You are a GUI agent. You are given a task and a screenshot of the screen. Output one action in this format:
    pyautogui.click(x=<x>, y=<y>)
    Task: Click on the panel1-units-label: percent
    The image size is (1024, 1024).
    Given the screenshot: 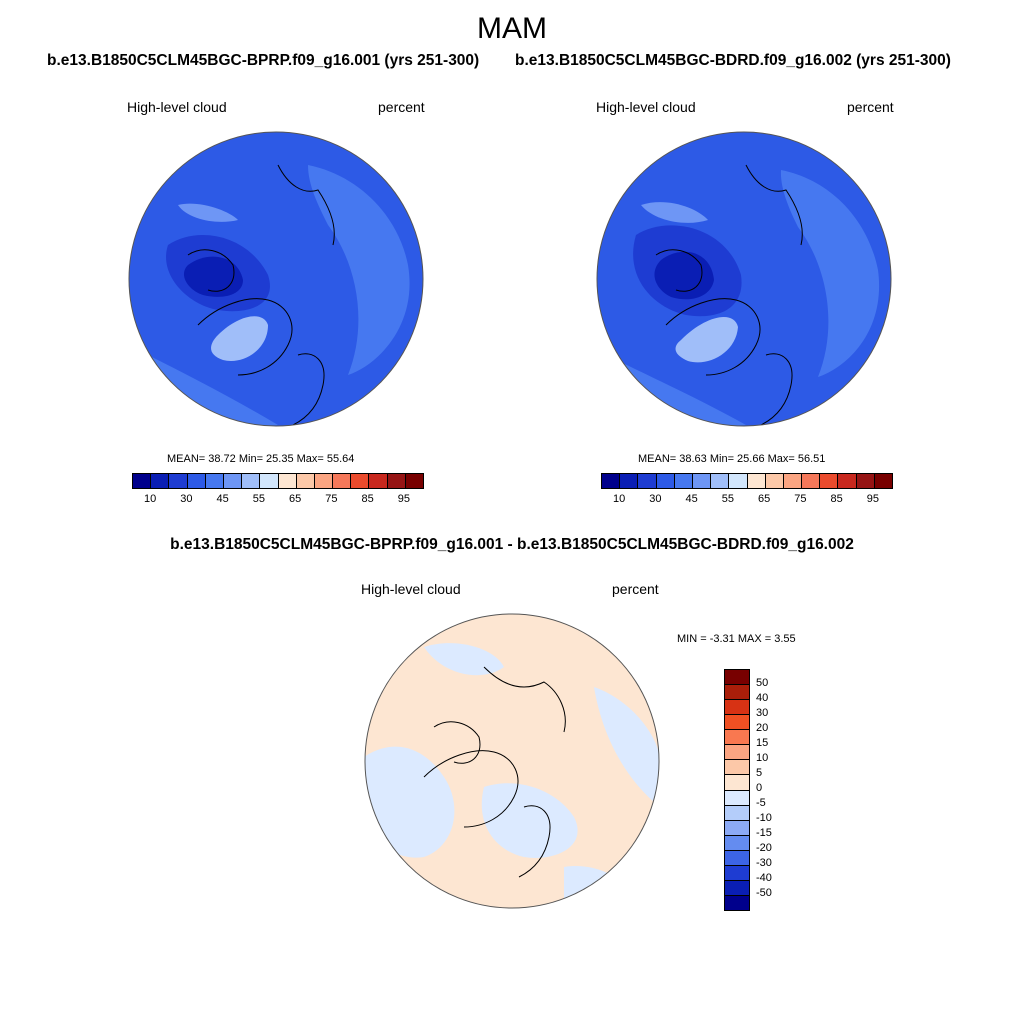 What is the action you would take?
    pyautogui.click(x=401, y=107)
    